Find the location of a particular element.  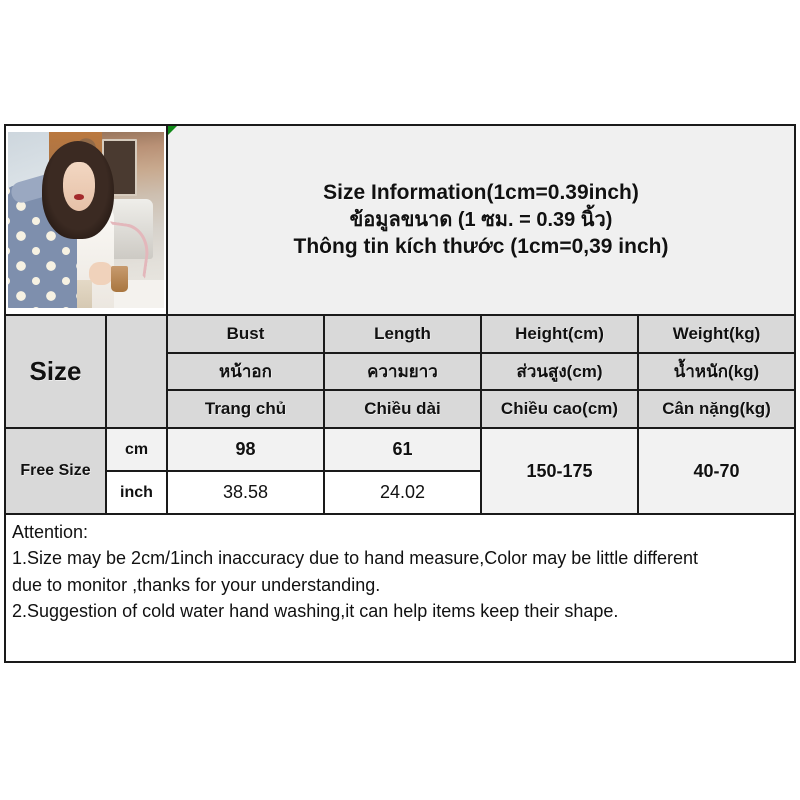

column-bust-header-th: หน้าอก is located at coordinates (245, 372).